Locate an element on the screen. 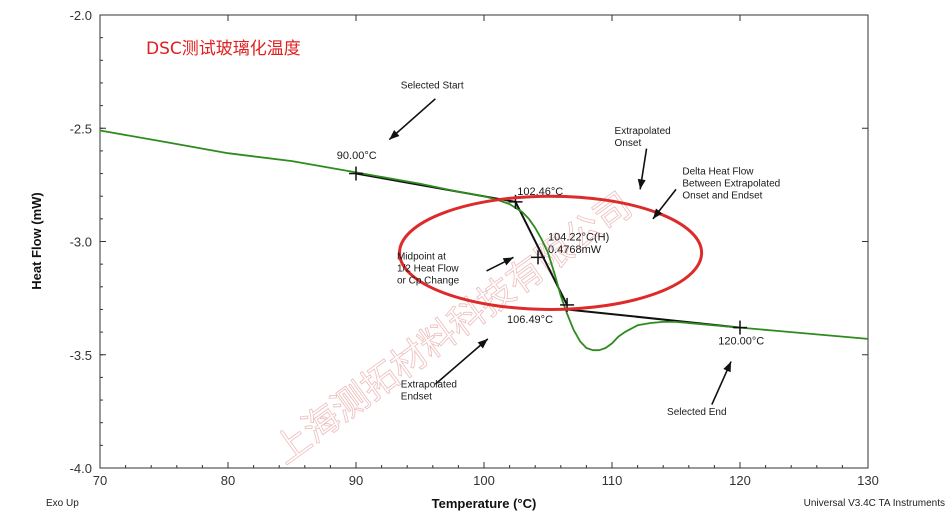 This screenshot has width=951, height=518. annotation-line: Onset and Endset is located at coordinates (722, 196).